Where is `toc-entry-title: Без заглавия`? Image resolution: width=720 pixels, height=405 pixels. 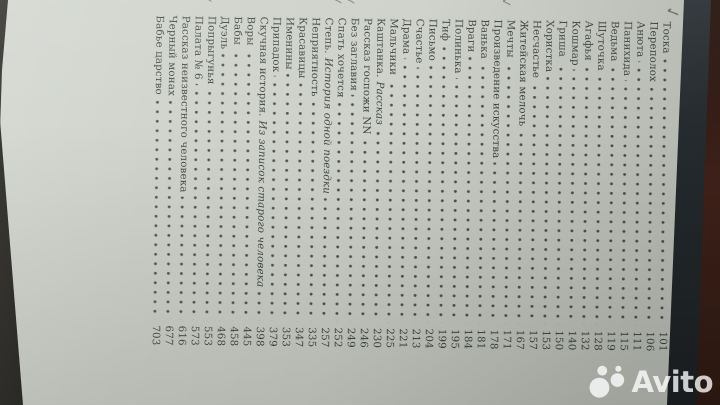 toc-entry-title: Без заглавия is located at coordinates (353, 56).